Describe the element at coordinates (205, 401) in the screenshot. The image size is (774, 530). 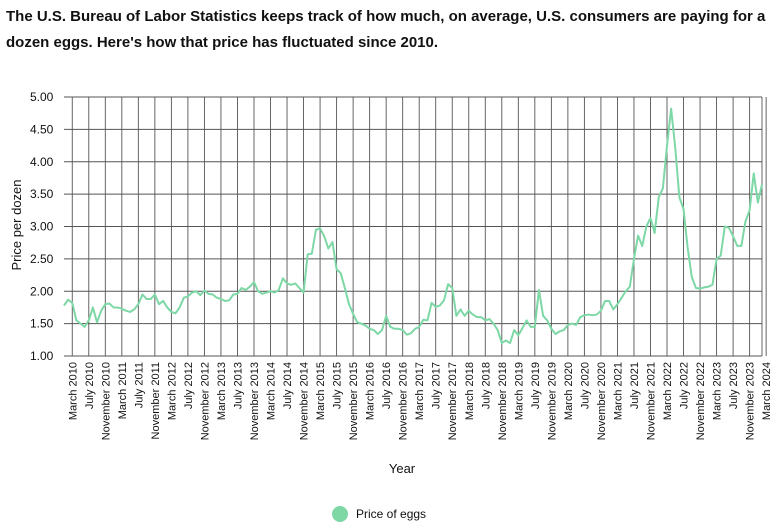
I see `x-tick-label: November 2012` at that location.